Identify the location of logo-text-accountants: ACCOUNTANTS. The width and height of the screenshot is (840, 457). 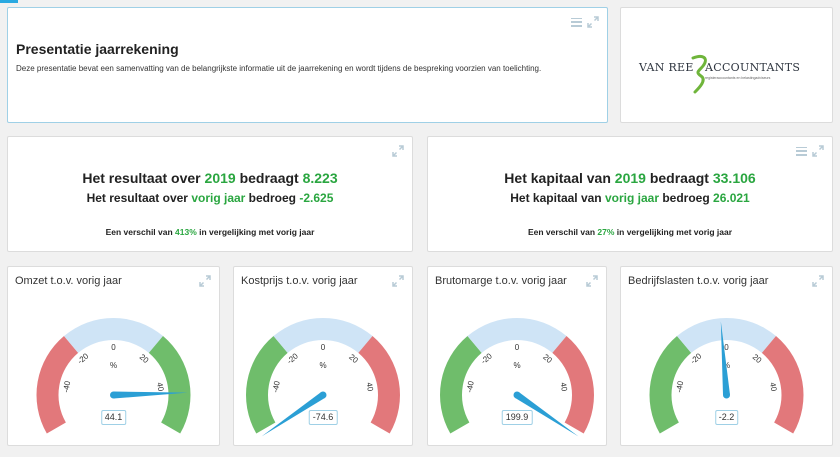
(753, 67).